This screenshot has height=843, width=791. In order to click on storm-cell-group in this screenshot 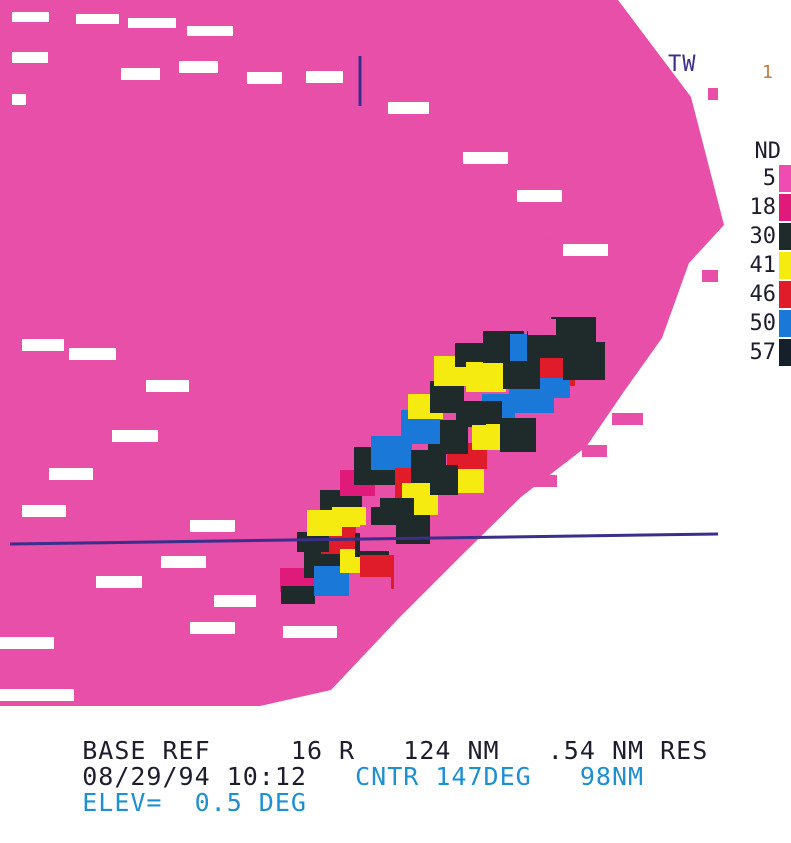, I will do `click(442, 461)`.